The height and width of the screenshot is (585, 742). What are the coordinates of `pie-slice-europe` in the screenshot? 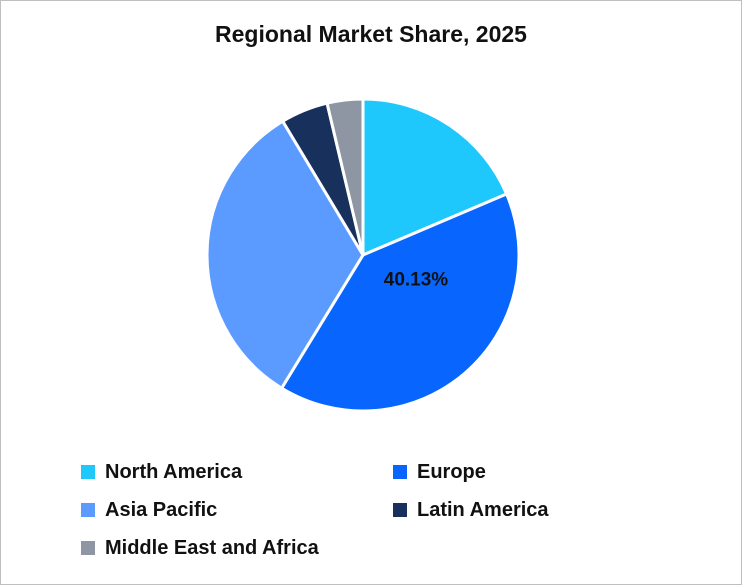 It's located at (400, 302).